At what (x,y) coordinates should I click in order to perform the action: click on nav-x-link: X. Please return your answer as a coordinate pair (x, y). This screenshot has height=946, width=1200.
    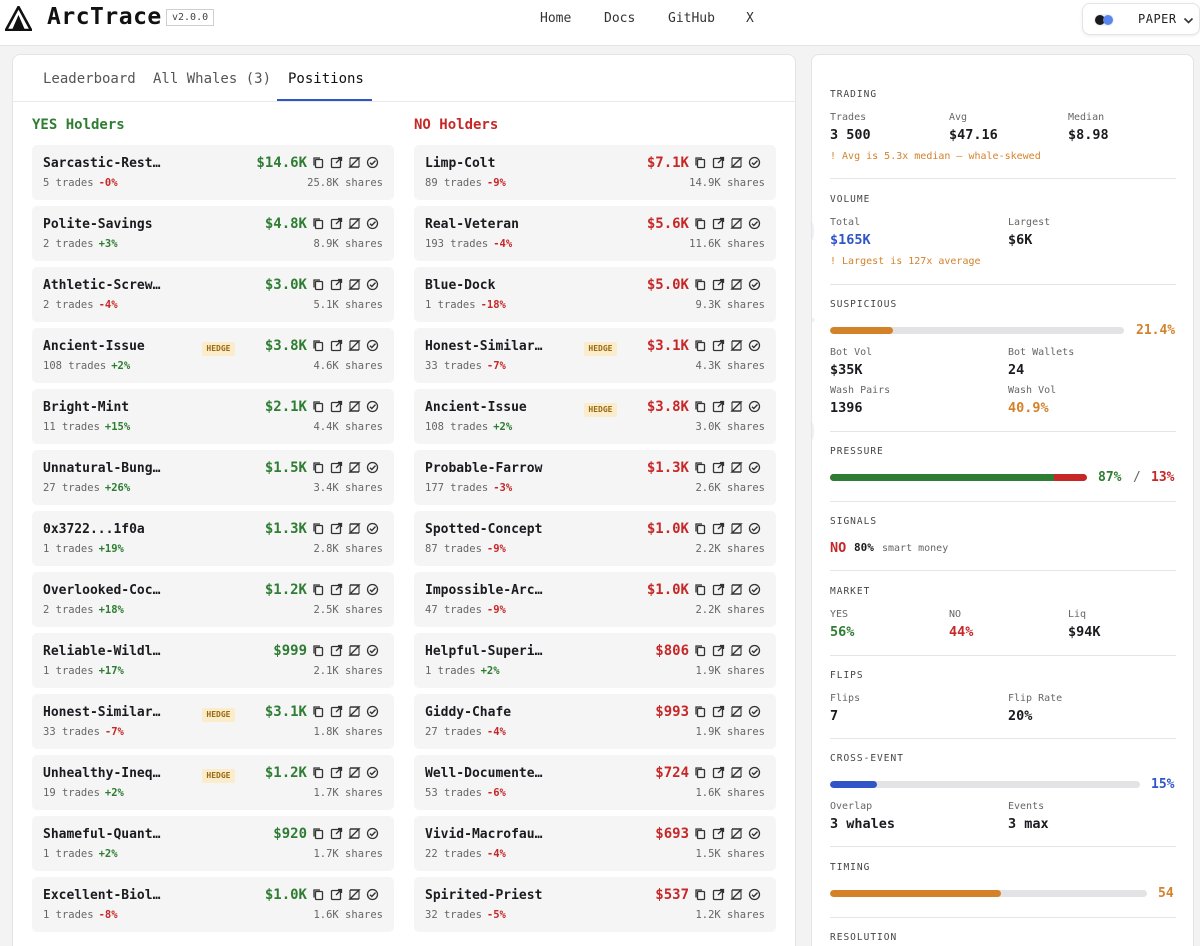
    Looking at the image, I should click on (750, 18).